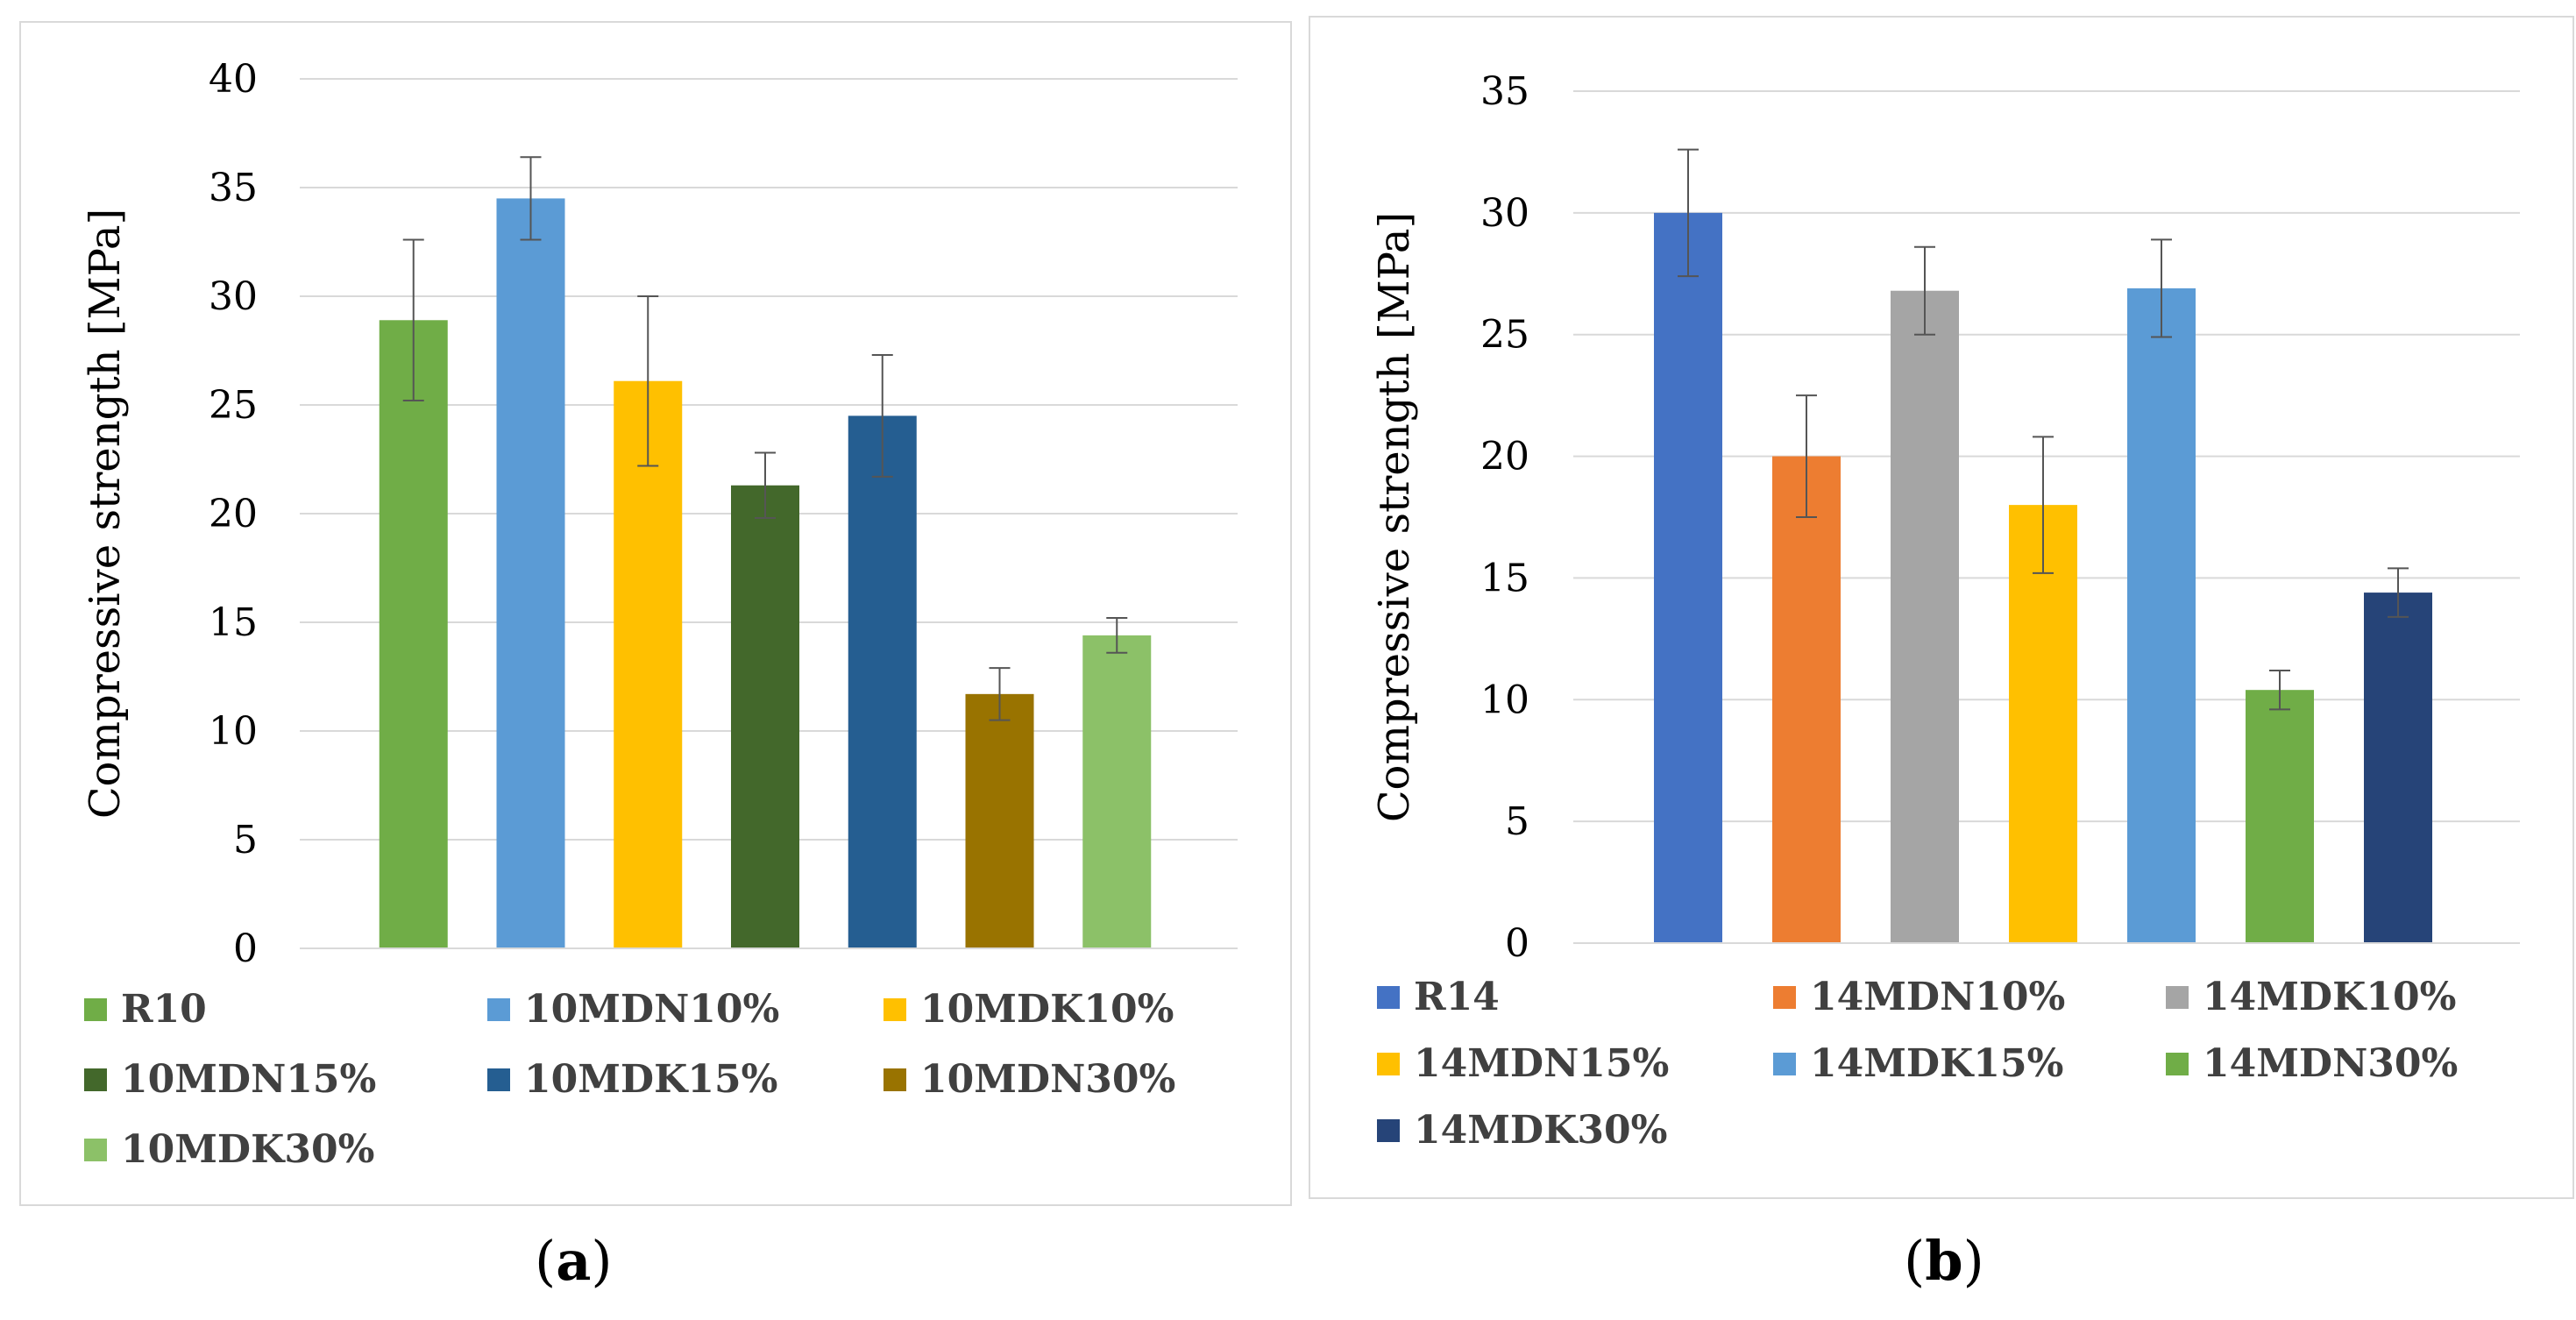  I want to click on legend-item: 10MDN30%, so click(1029, 1079).